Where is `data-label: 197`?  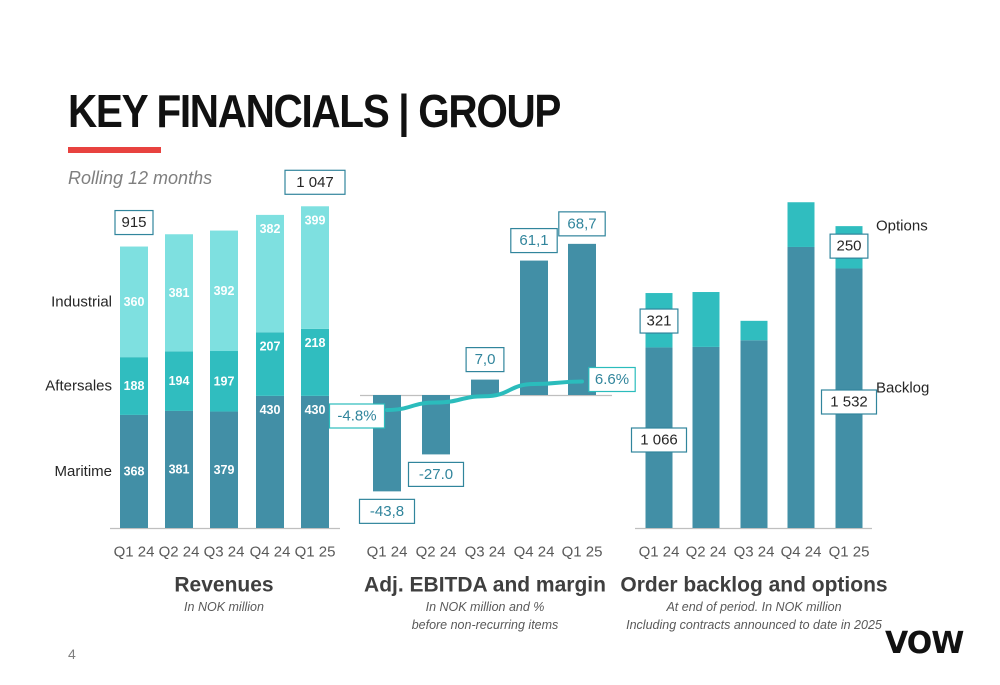 data-label: 197 is located at coordinates (224, 381).